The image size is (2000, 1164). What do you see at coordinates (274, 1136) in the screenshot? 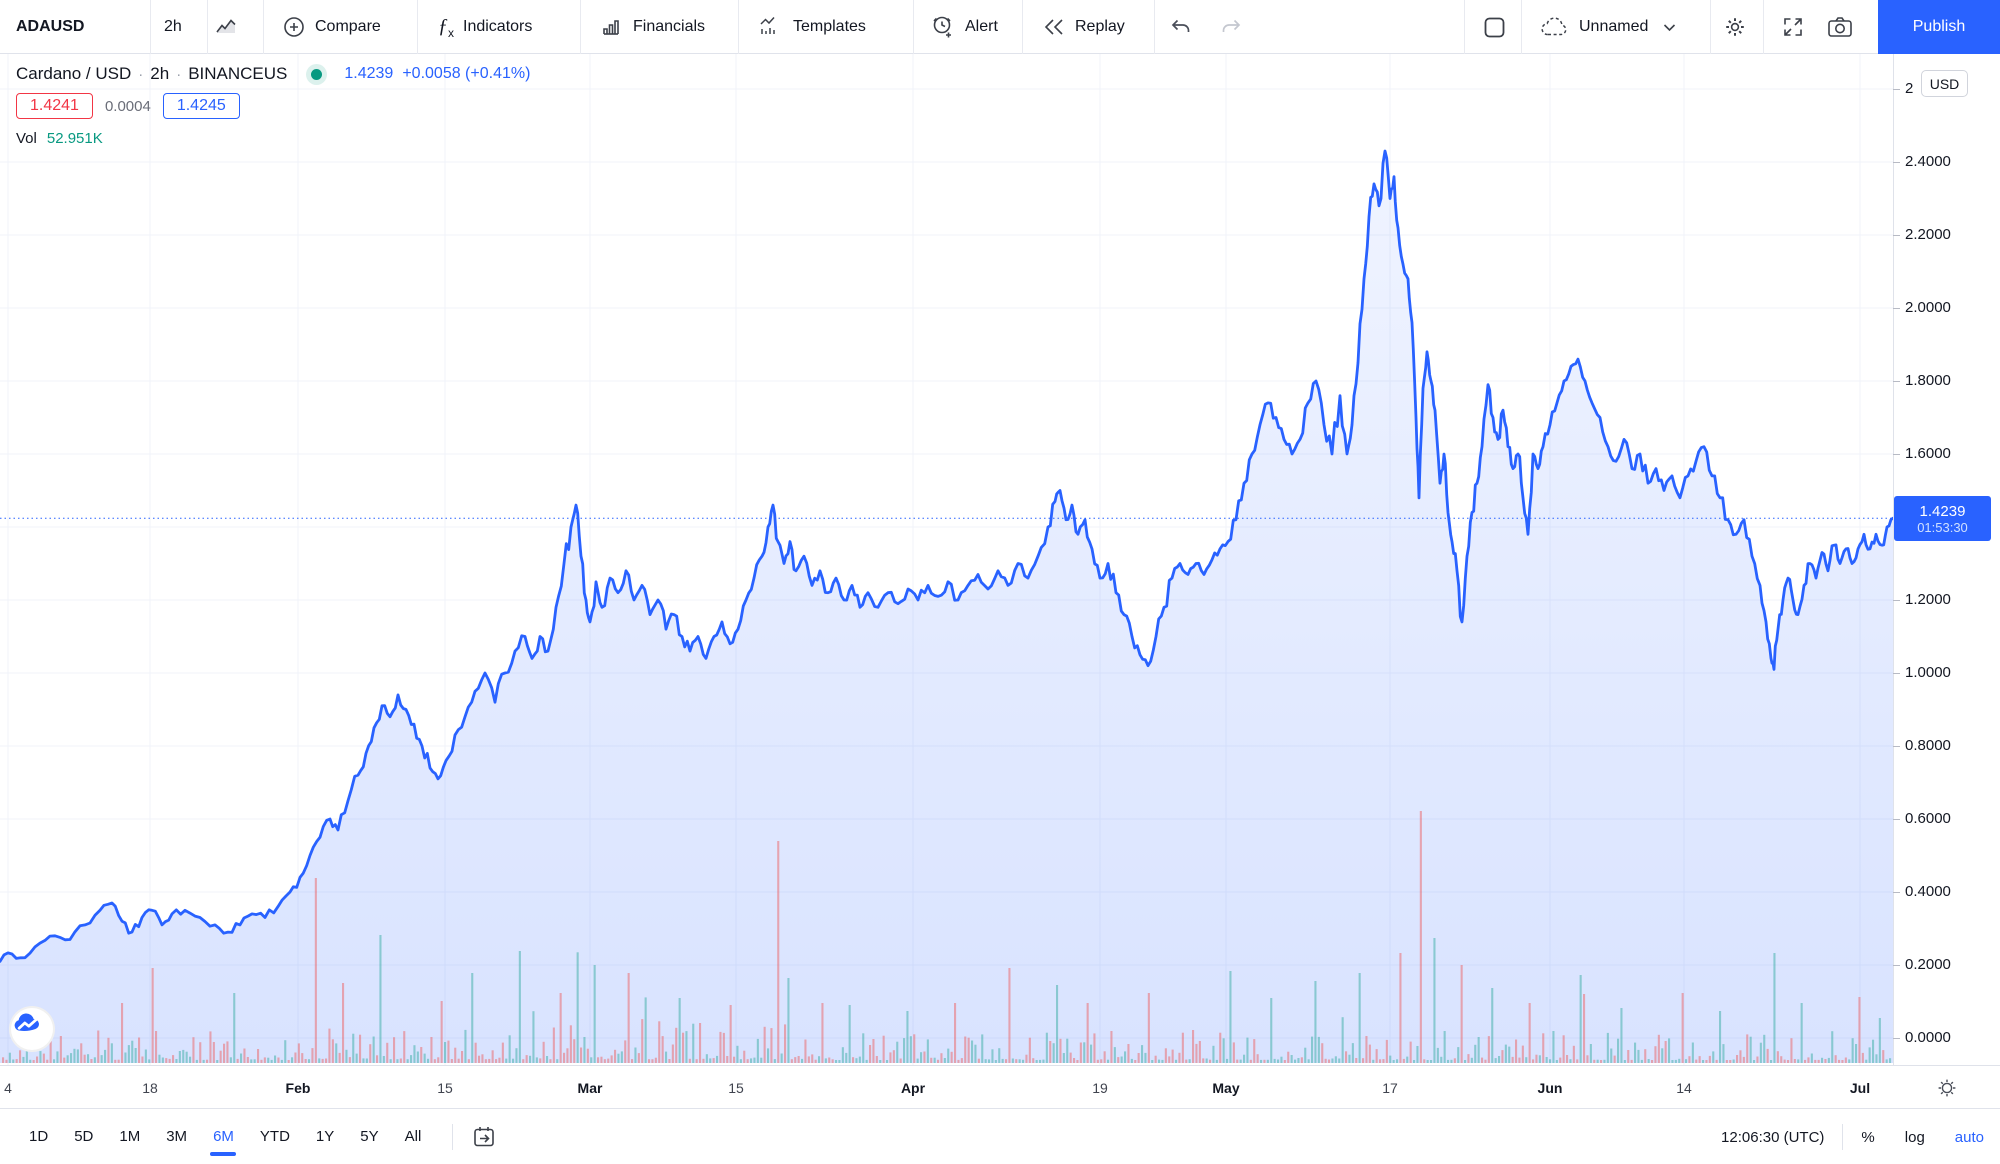
I see `range-button-ytd: YTD` at bounding box center [274, 1136].